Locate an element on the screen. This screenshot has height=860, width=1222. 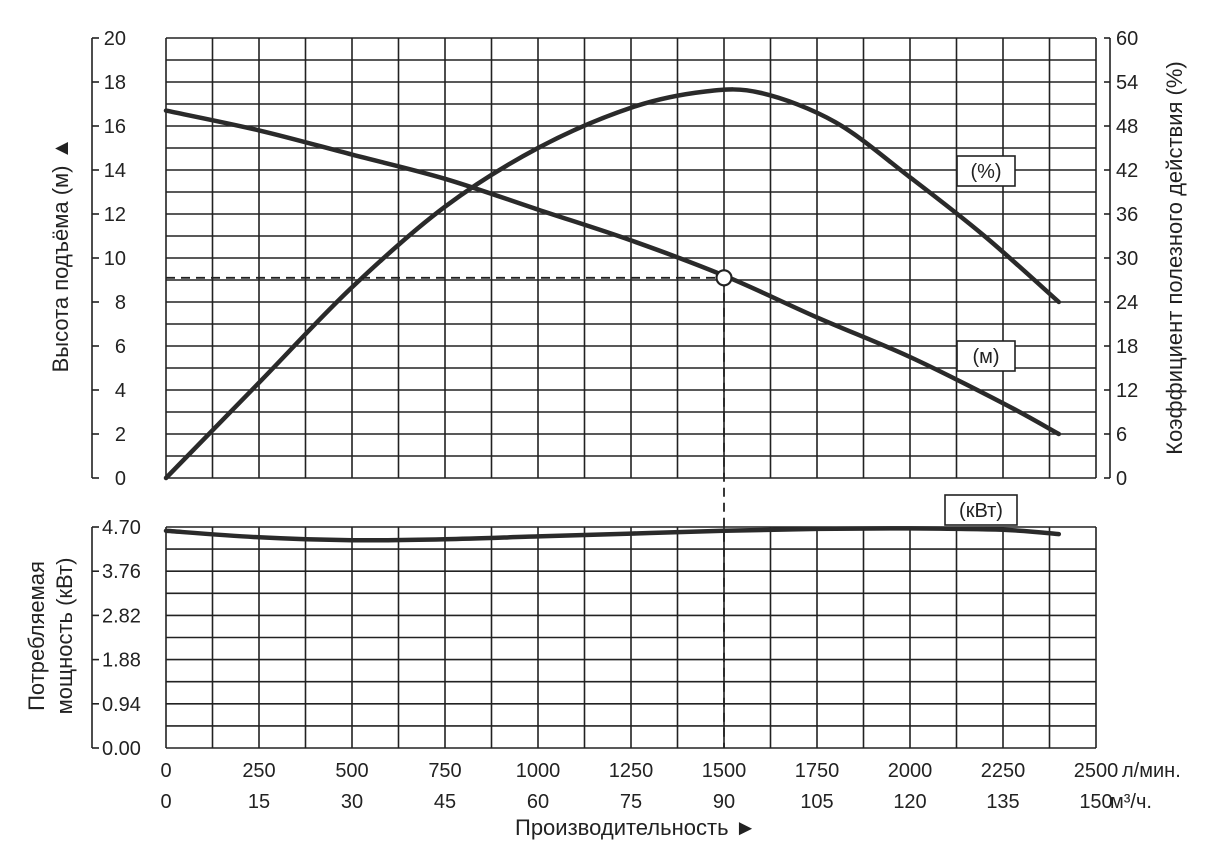
x-tick-m3h: 120 is located at coordinates (909, 802).